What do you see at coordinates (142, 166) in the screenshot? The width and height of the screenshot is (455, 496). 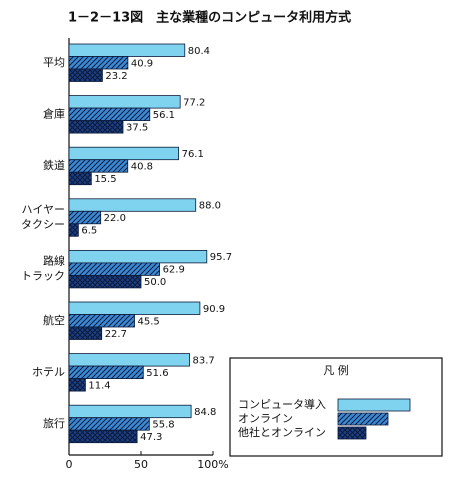 I see `value-label: 40.8` at bounding box center [142, 166].